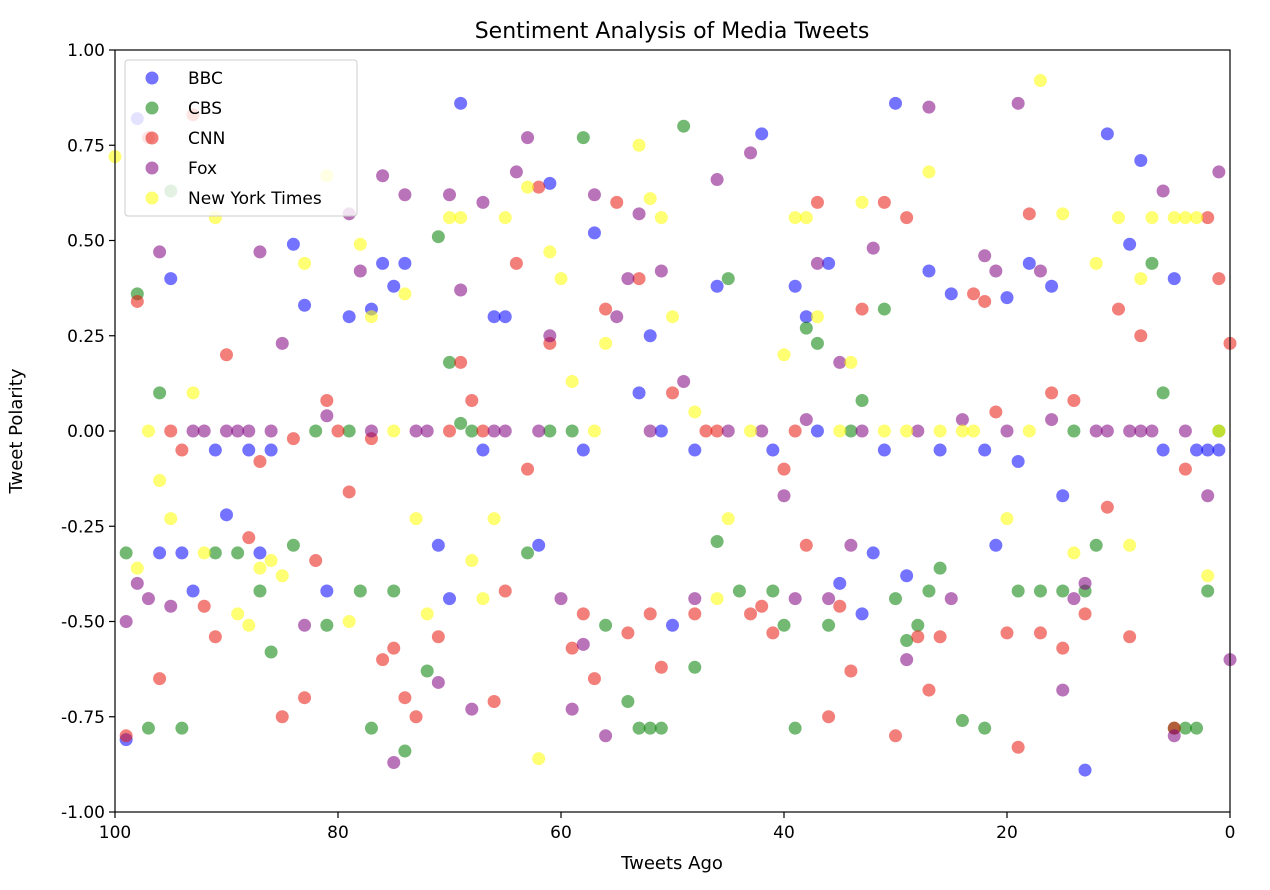  What do you see at coordinates (86, 432) in the screenshot?
I see `y-tick-label: 0.00` at bounding box center [86, 432].